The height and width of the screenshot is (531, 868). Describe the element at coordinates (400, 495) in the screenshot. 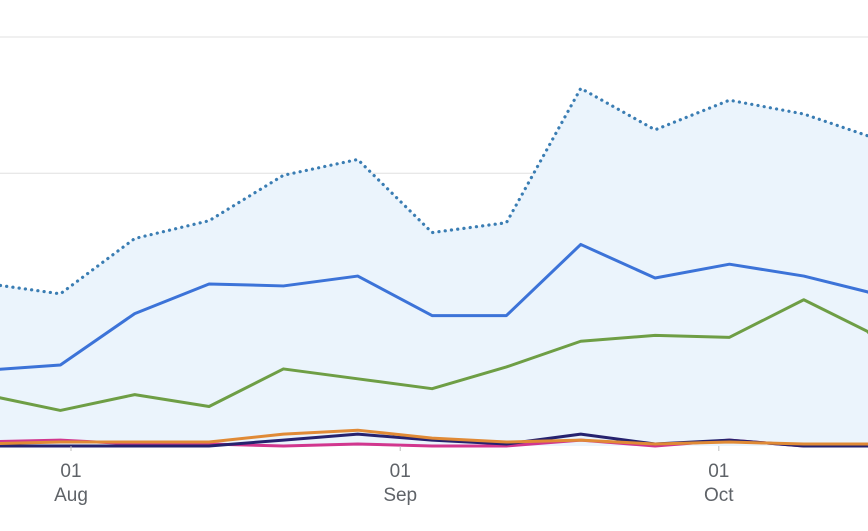

I see `x-tick-month-label: Sep` at that location.